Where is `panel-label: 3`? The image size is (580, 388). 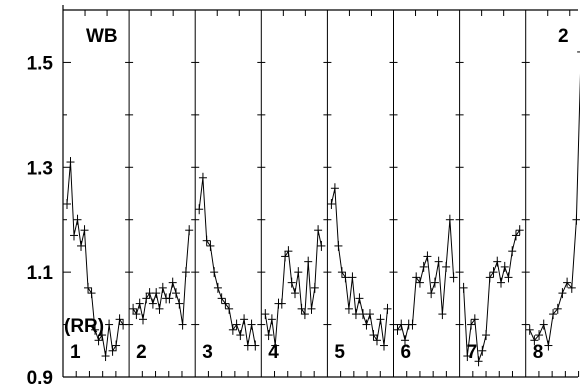
panel-label: 3 is located at coordinates (207, 352).